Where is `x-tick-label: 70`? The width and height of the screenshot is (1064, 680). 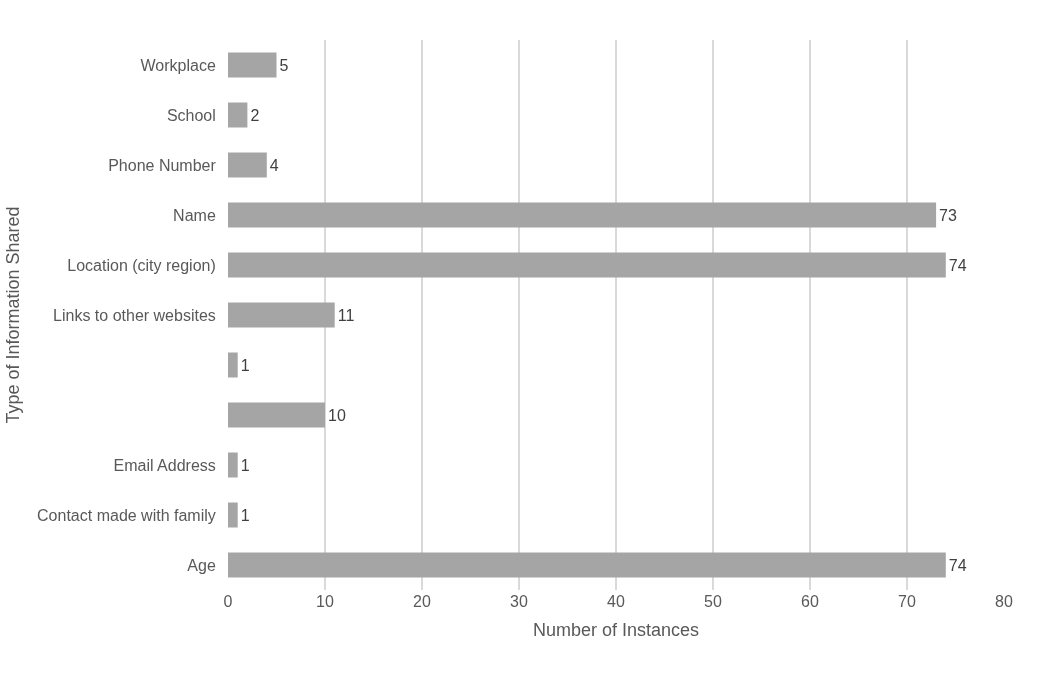 x-tick-label: 70 is located at coordinates (907, 601).